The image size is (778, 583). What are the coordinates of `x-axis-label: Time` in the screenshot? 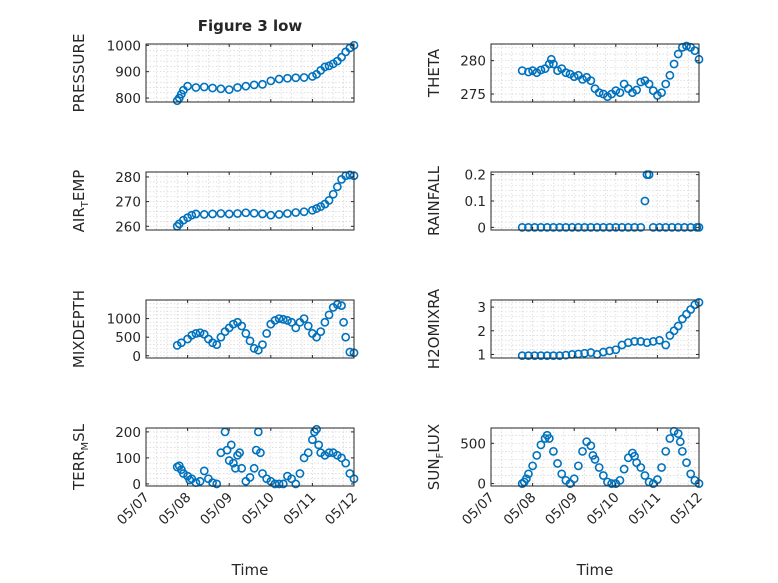 It's located at (595, 570).